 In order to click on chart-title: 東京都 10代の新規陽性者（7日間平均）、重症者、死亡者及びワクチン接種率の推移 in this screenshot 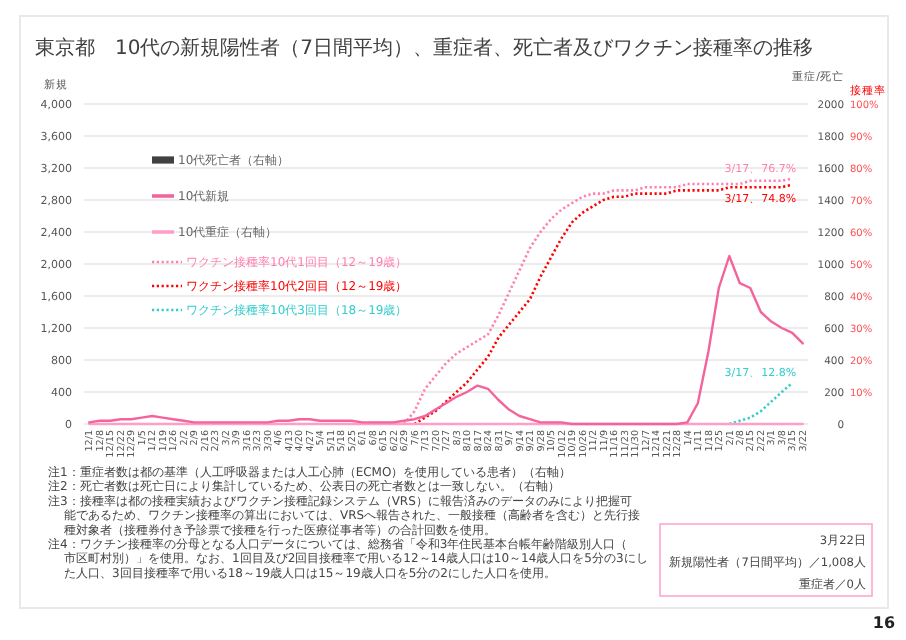, I will do `click(424, 48)`.